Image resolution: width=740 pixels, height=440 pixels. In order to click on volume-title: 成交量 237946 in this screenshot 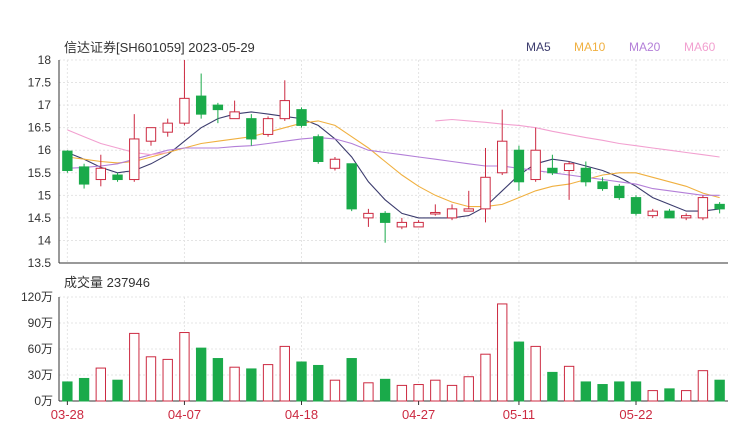, I will do `click(107, 282)`.